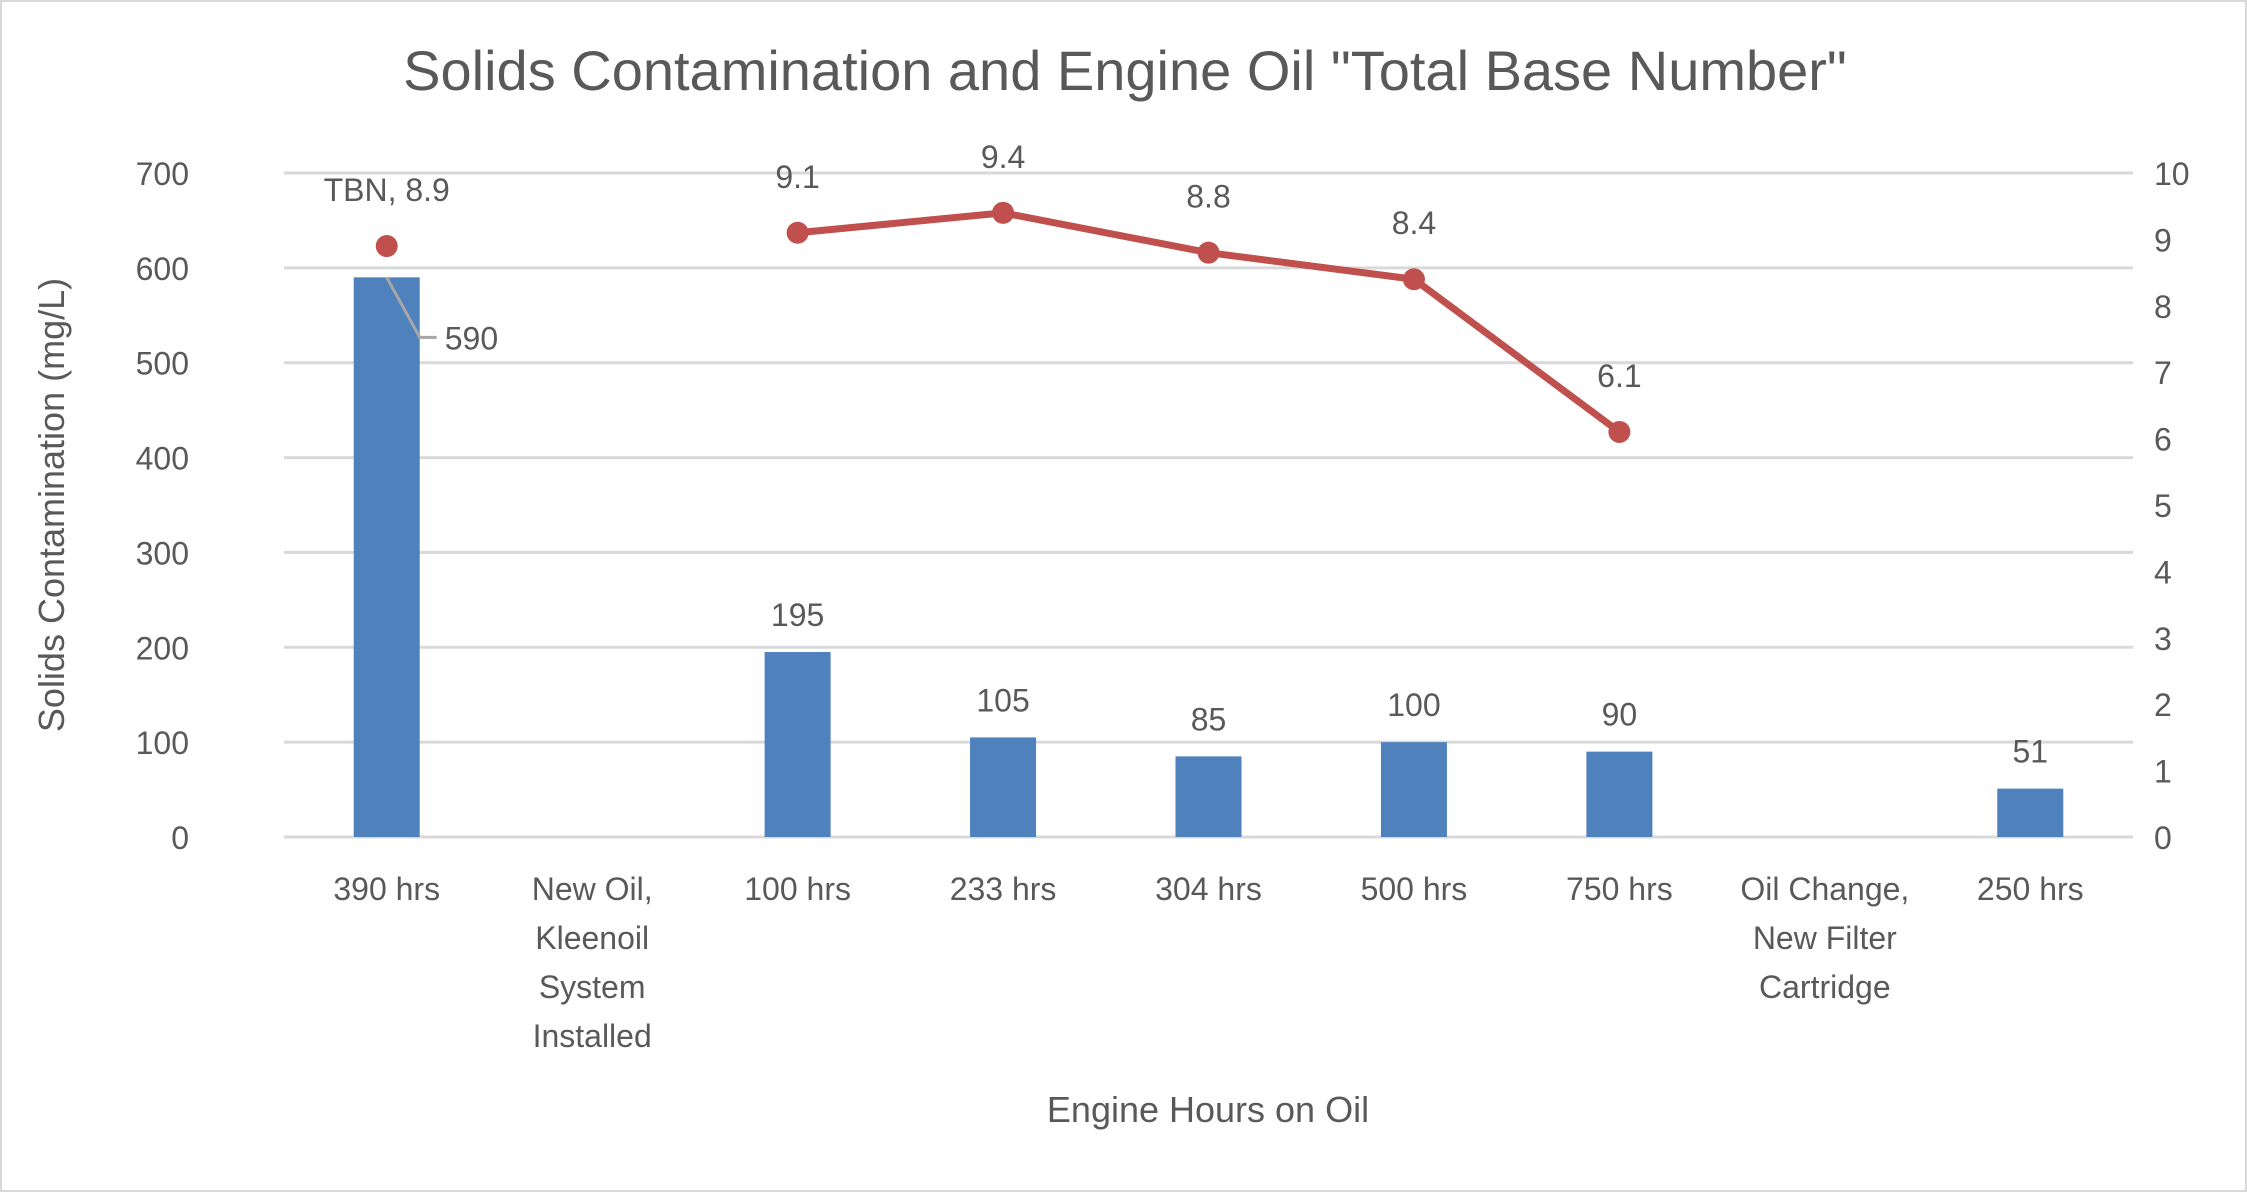 This screenshot has width=2247, height=1194. What do you see at coordinates (2163, 772) in the screenshot?
I see `y2-tick-label: 1` at bounding box center [2163, 772].